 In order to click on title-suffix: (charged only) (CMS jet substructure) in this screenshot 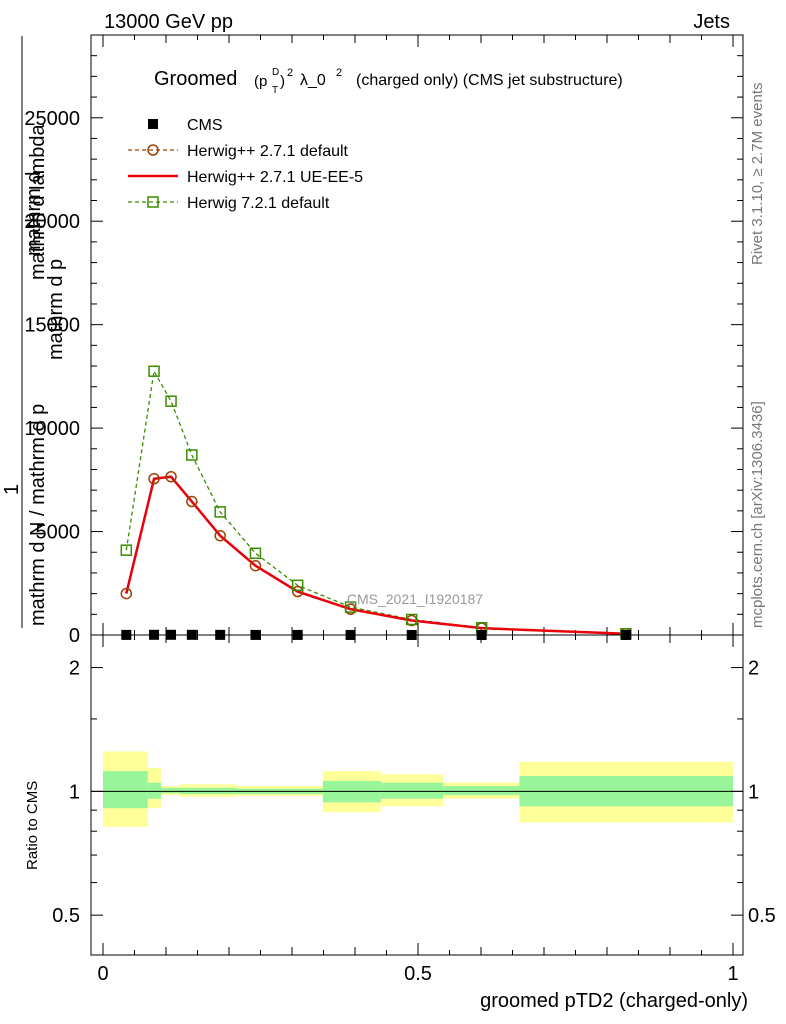, I will do `click(489, 80)`.